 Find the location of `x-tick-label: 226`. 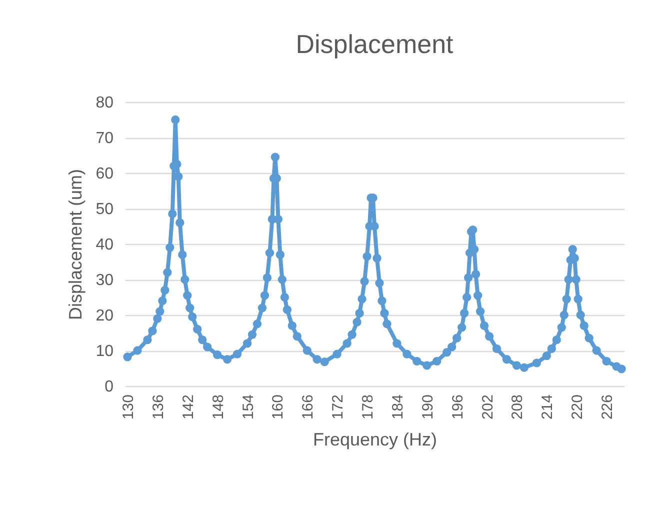

x-tick-label: 226 is located at coordinates (607, 407).